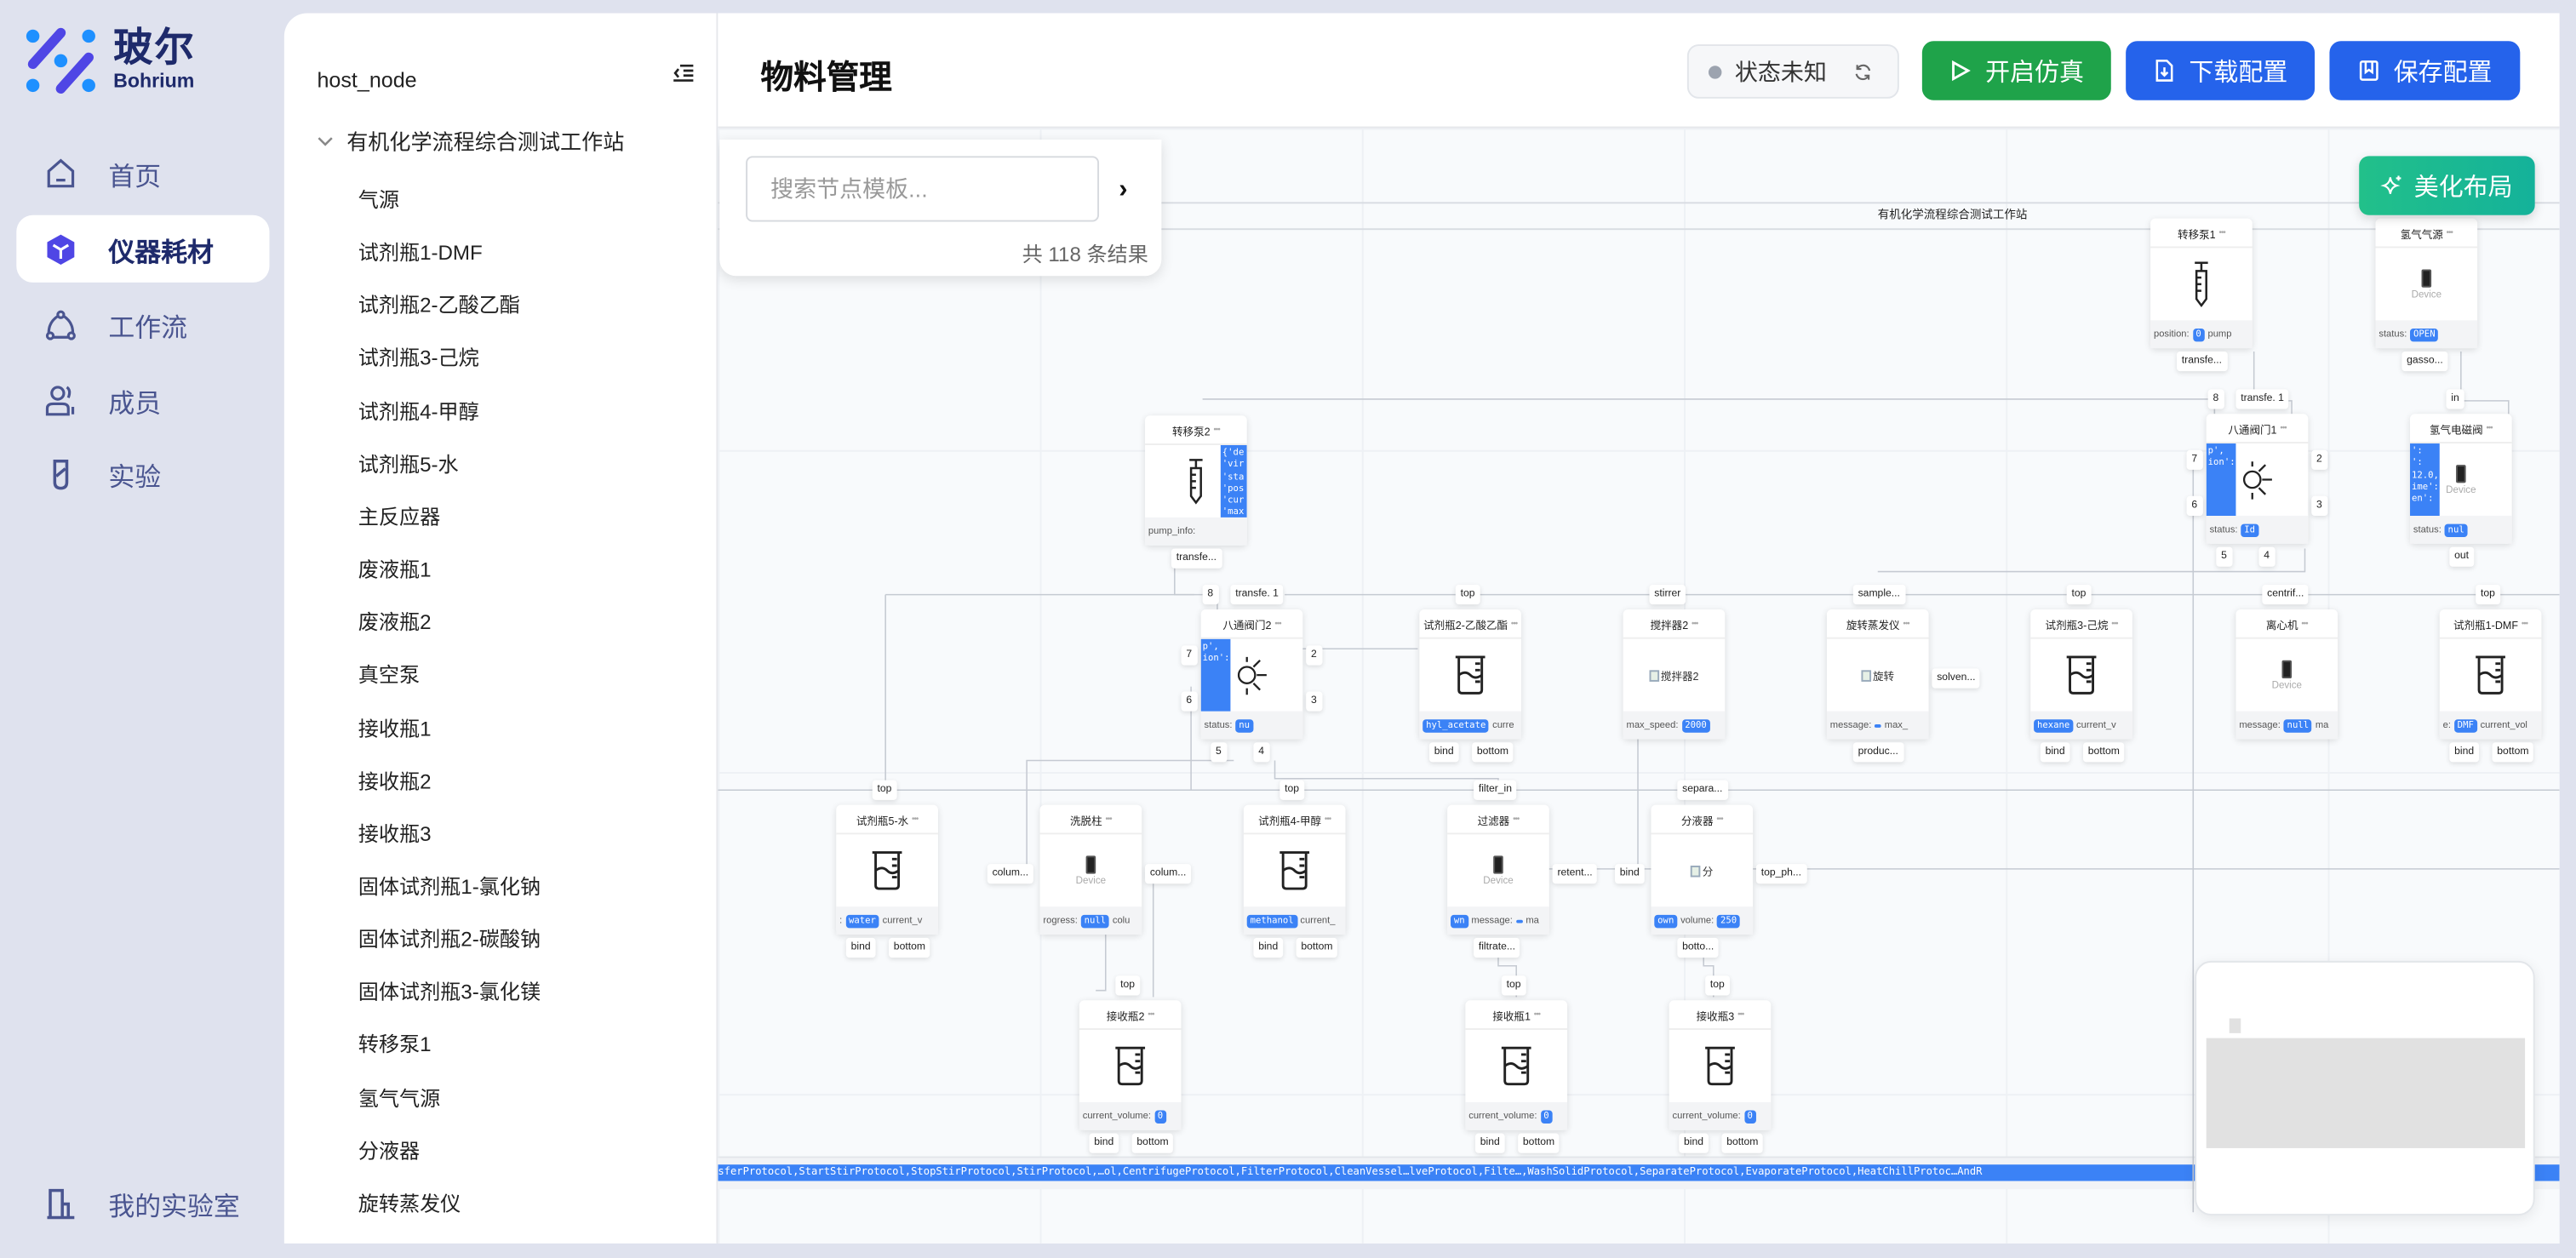 Image resolution: width=2576 pixels, height=1258 pixels. I want to click on tree-group-workstation: 有机化学流程综合测试工作站, so click(470, 141).